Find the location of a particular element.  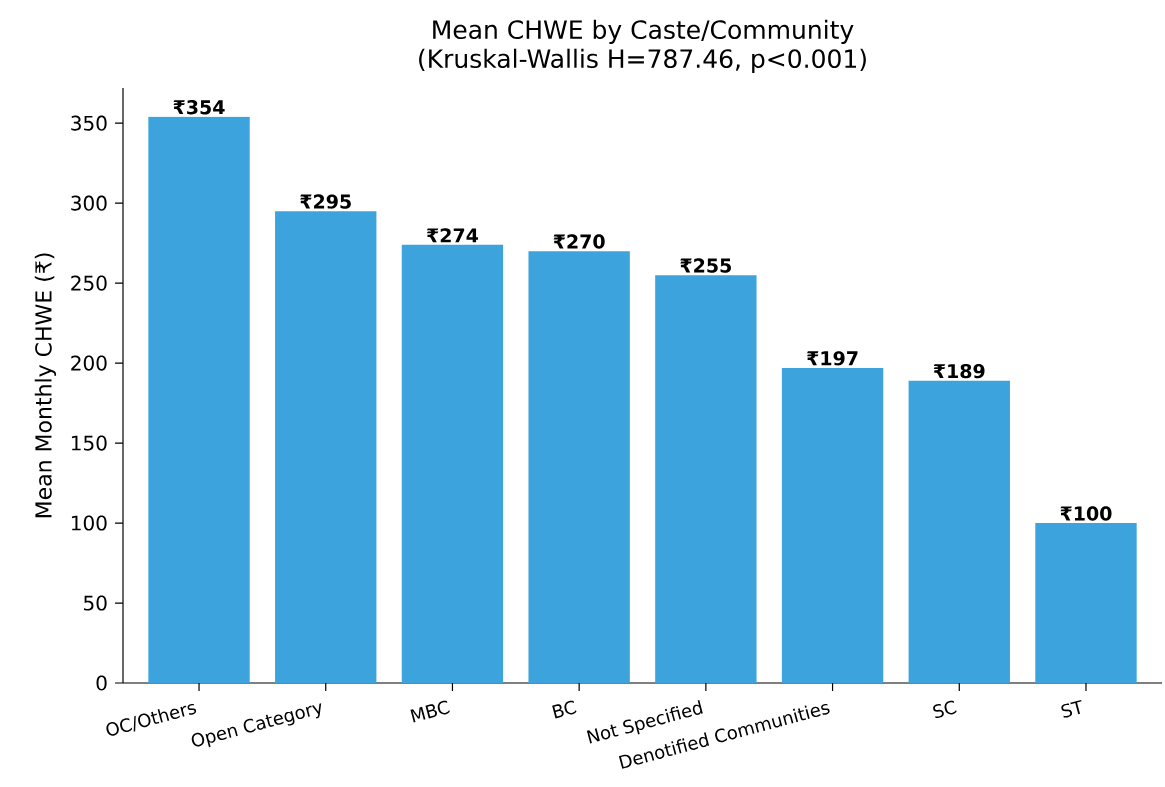

y-tick-label: 300 is located at coordinates (89, 203).